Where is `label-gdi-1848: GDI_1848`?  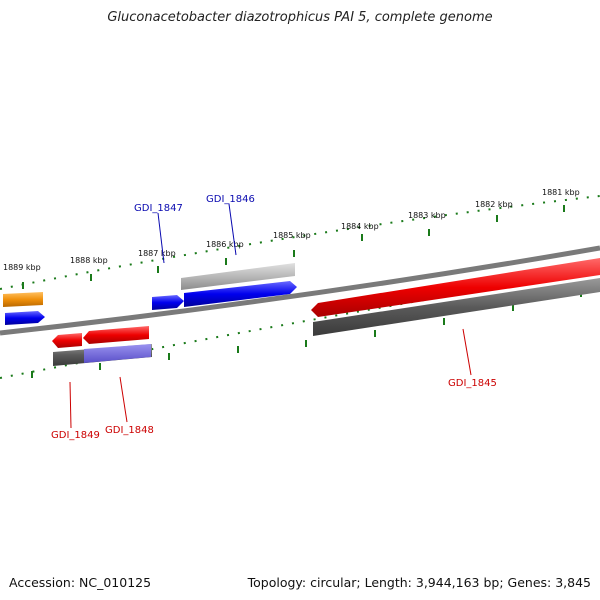 label-gdi-1848: GDI_1848 is located at coordinates (129, 430).